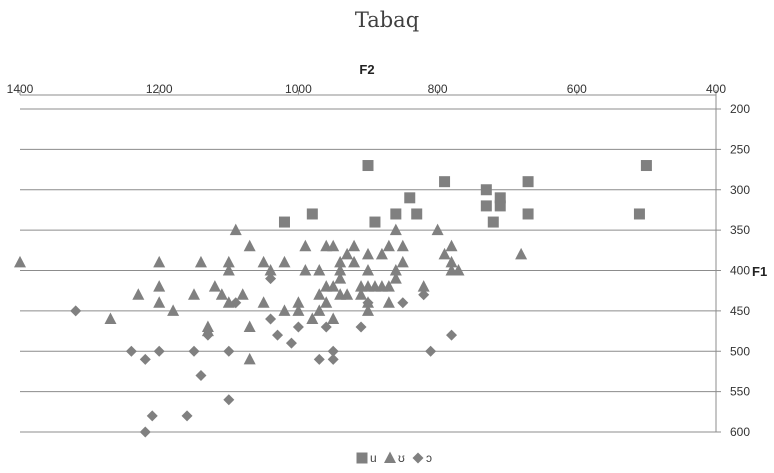 This screenshot has height=473, width=774. I want to click on x-tick-label: 1000, so click(298, 89).